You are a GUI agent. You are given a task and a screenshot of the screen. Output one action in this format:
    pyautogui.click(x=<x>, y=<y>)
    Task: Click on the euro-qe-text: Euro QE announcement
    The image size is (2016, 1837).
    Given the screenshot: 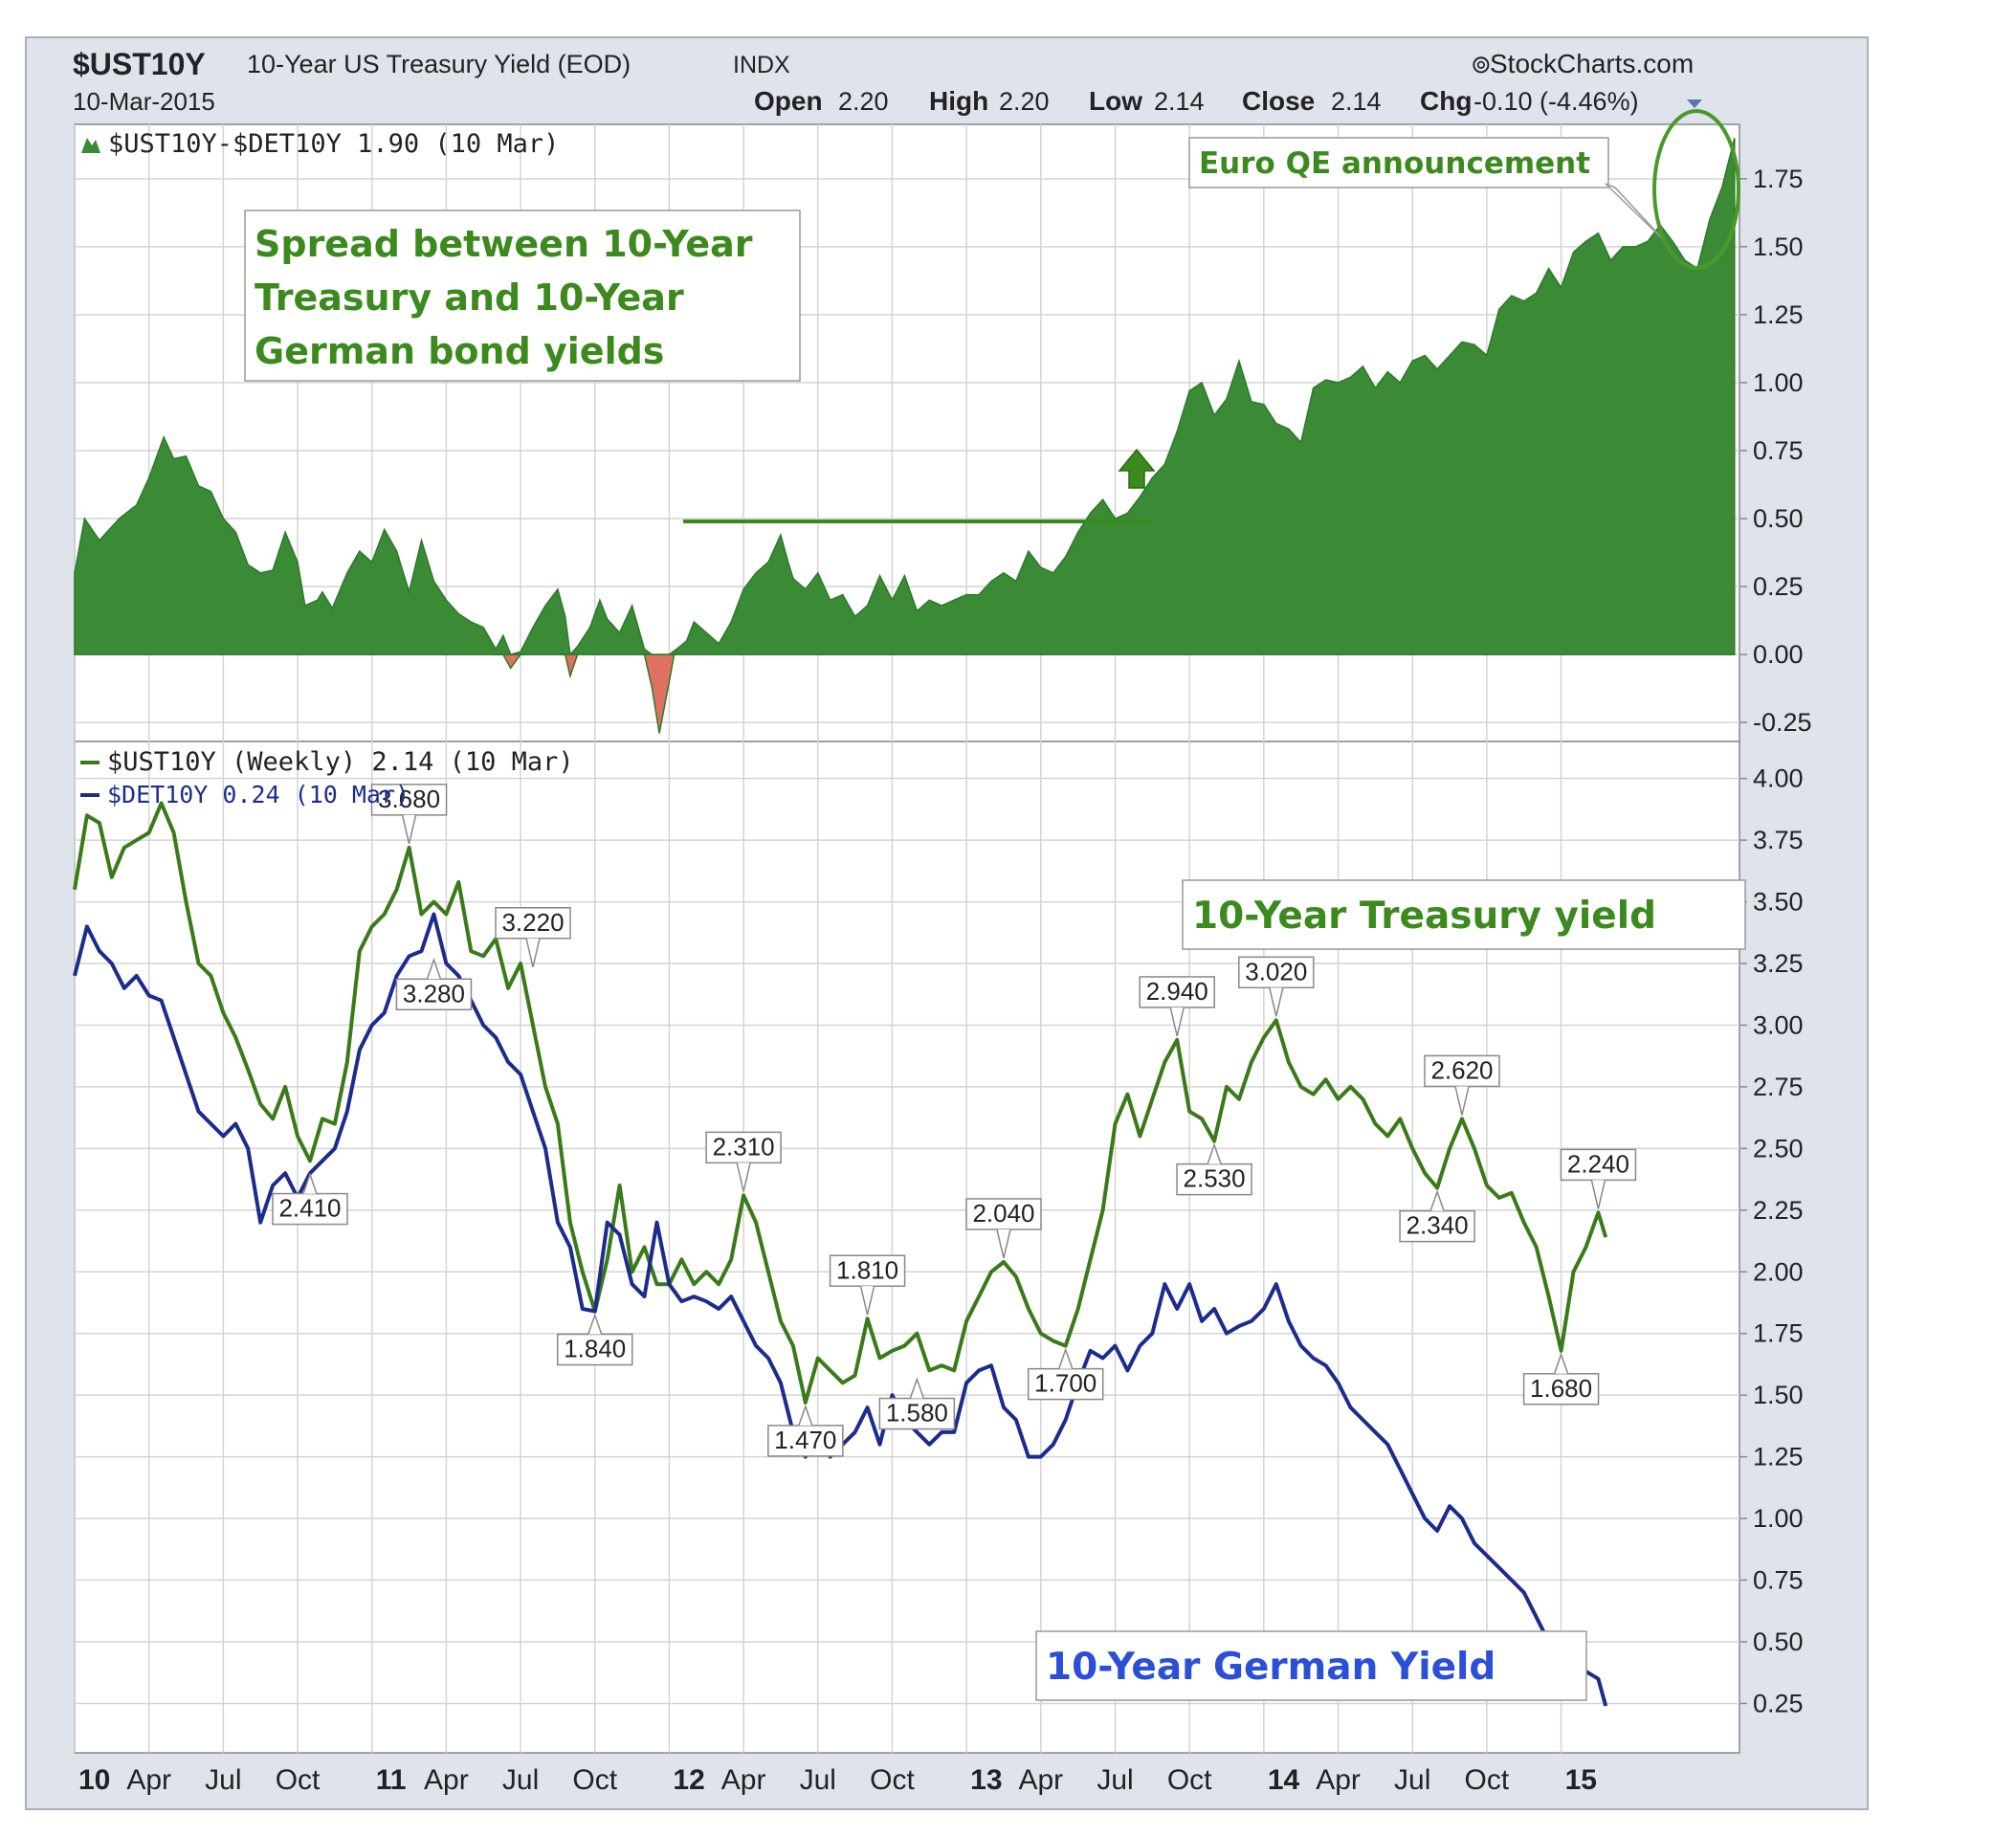 What is the action you would take?
    pyautogui.click(x=1394, y=163)
    